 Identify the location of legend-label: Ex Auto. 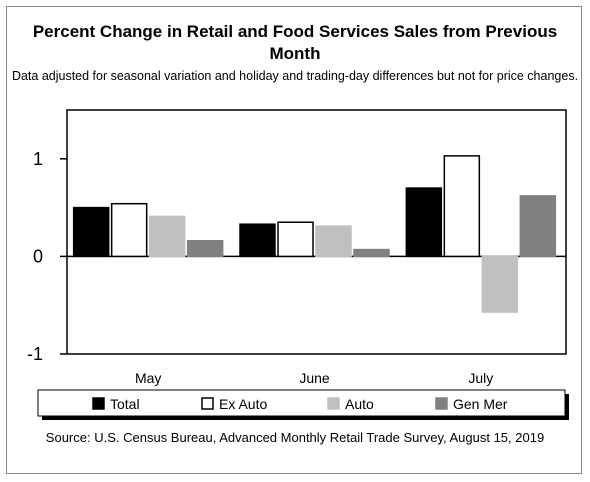
(243, 404).